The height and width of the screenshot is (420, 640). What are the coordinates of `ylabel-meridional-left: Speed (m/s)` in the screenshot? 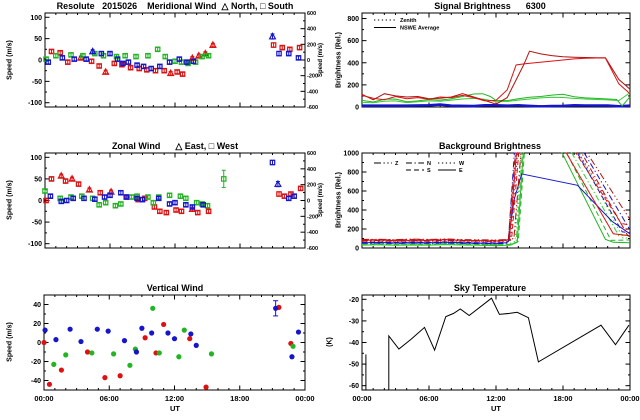 It's located at (10, 60).